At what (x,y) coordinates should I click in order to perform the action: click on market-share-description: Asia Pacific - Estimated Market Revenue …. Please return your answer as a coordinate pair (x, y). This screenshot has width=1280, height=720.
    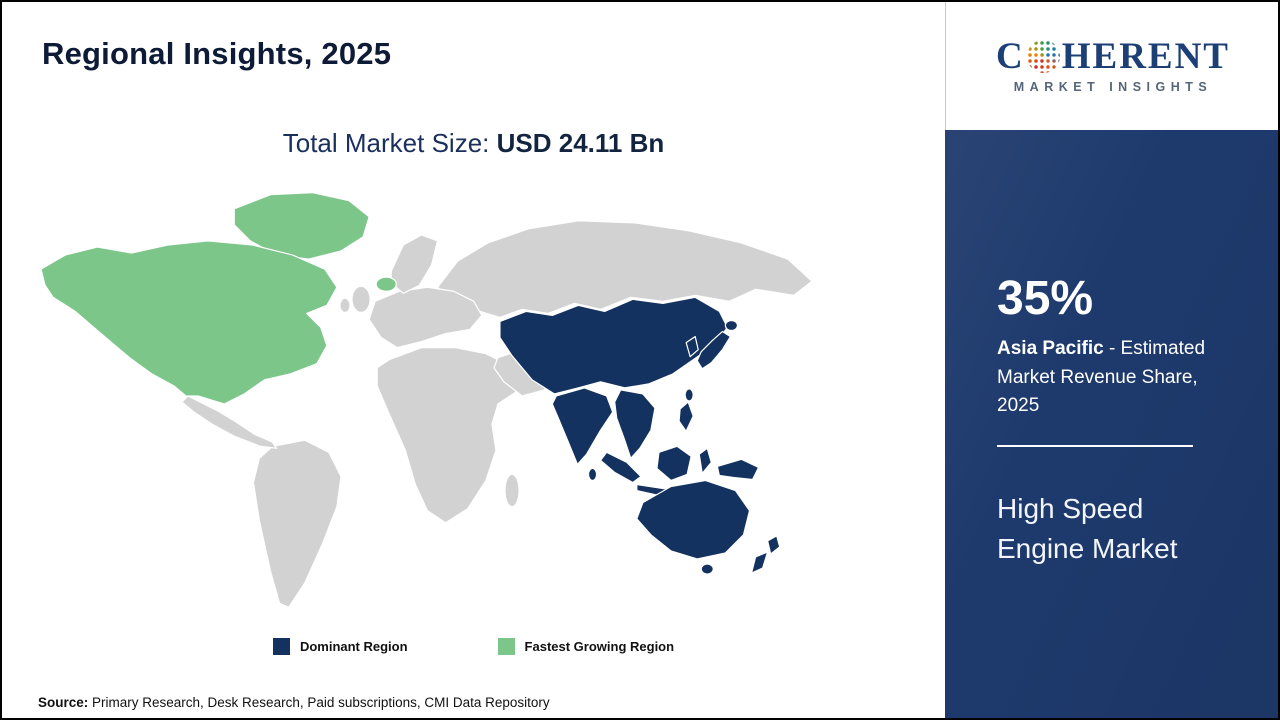
    Looking at the image, I should click on (1114, 378).